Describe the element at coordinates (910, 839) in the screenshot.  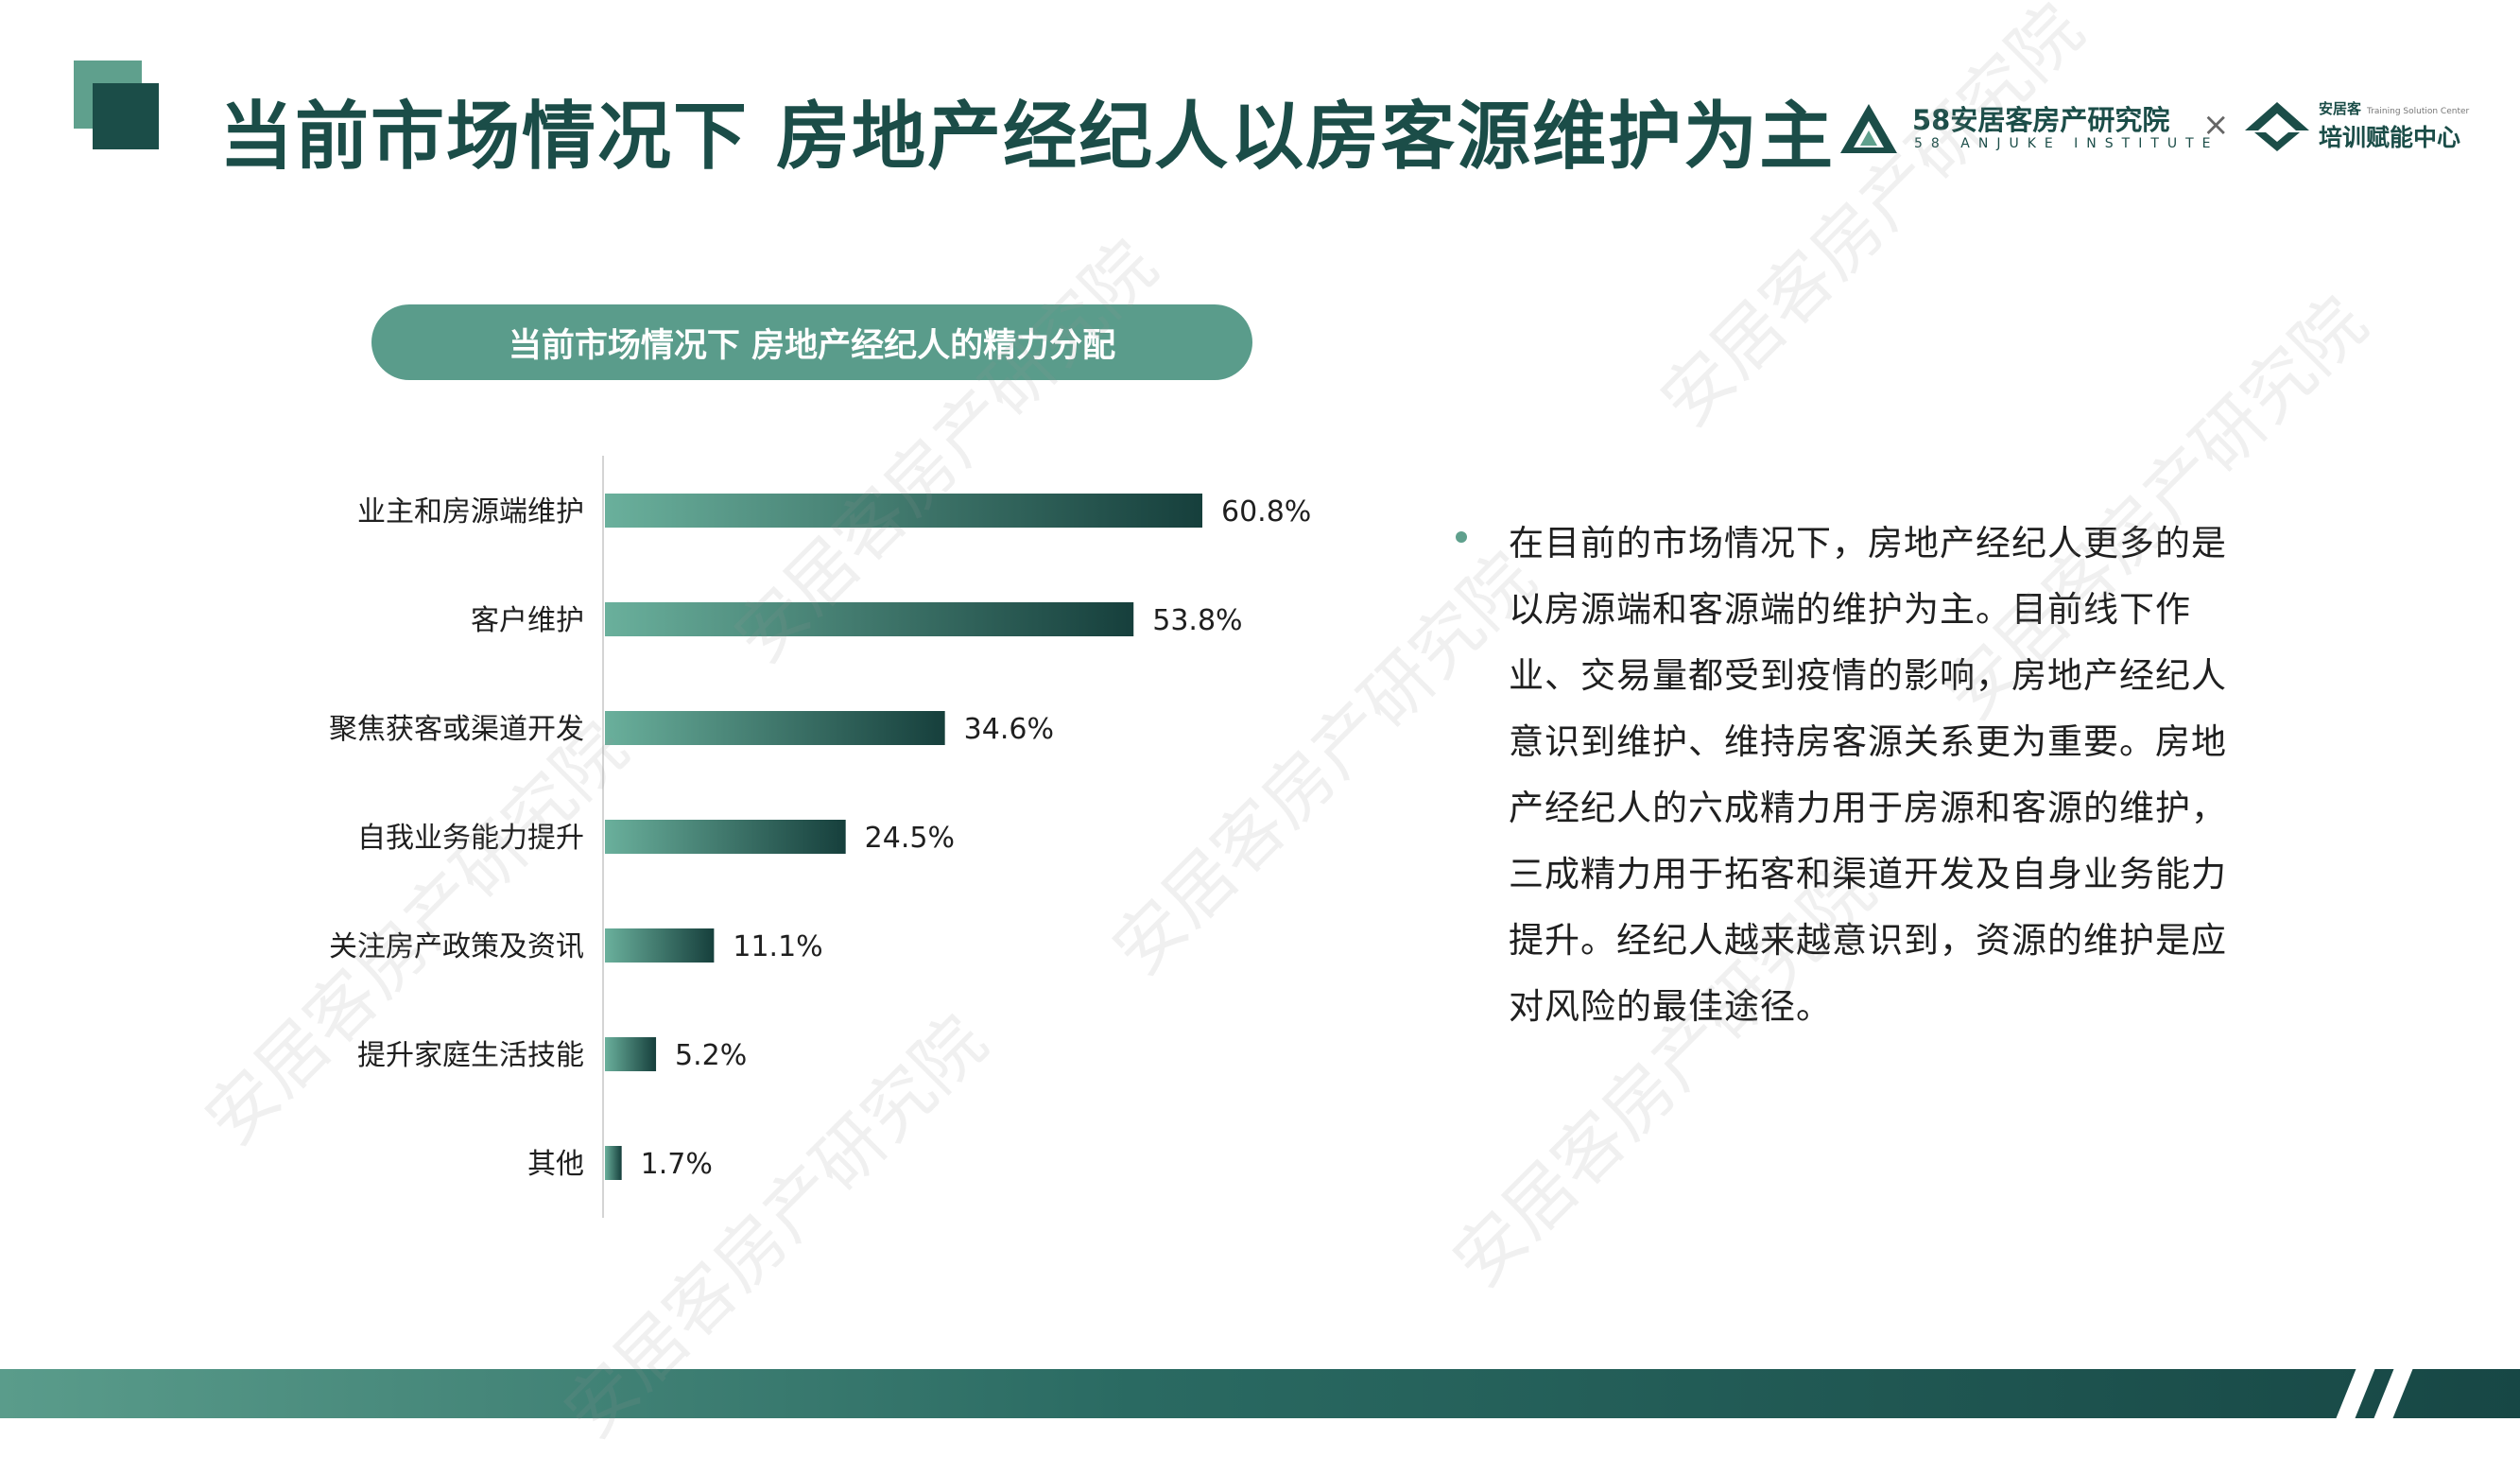
I see `bar-value-label: 24.5%` at that location.